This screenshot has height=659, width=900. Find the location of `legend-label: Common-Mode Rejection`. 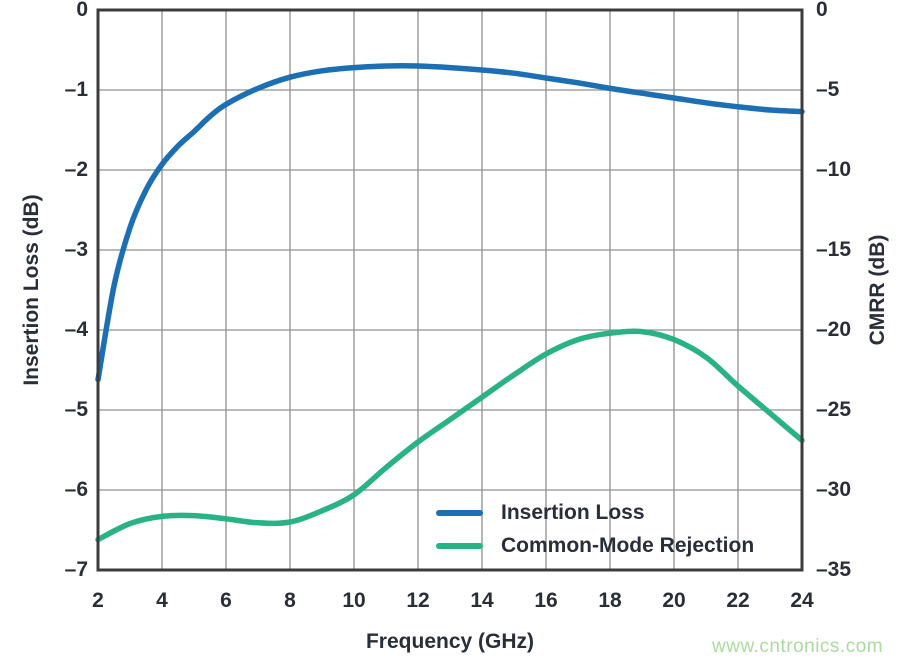

legend-label: Common-Mode Rejection is located at coordinates (628, 545).